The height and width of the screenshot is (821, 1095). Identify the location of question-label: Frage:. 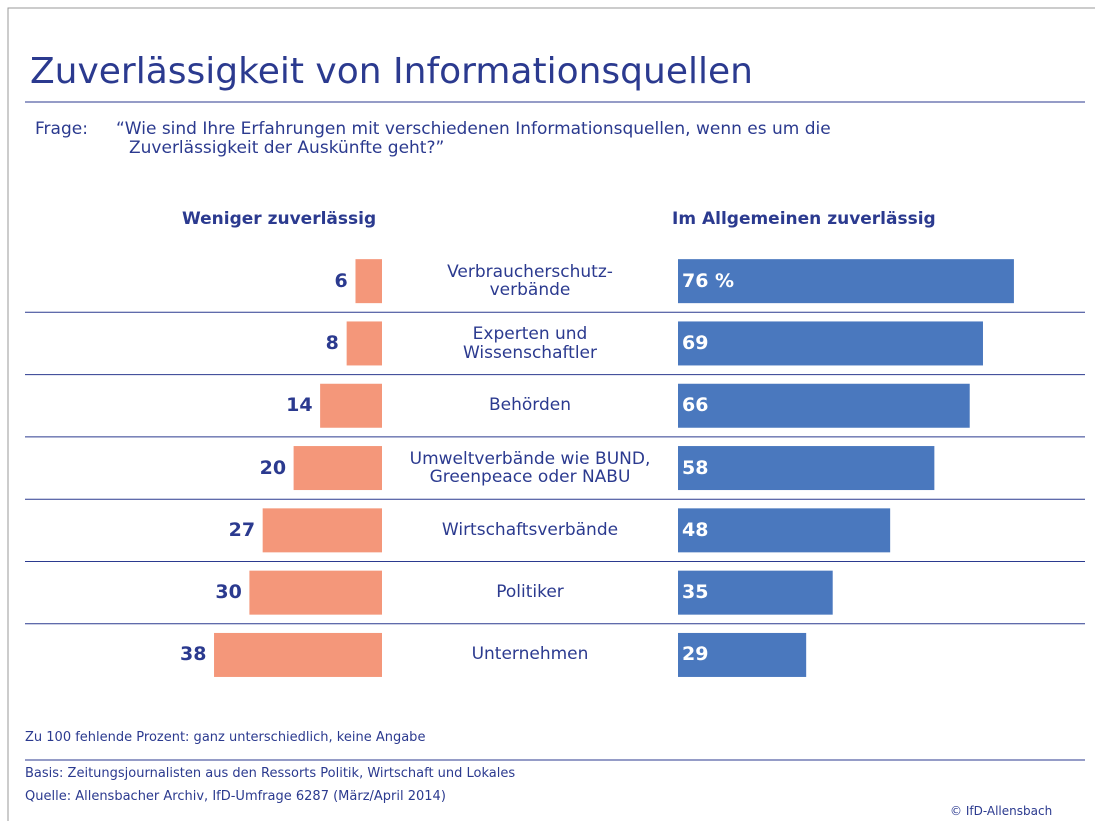
(61, 129).